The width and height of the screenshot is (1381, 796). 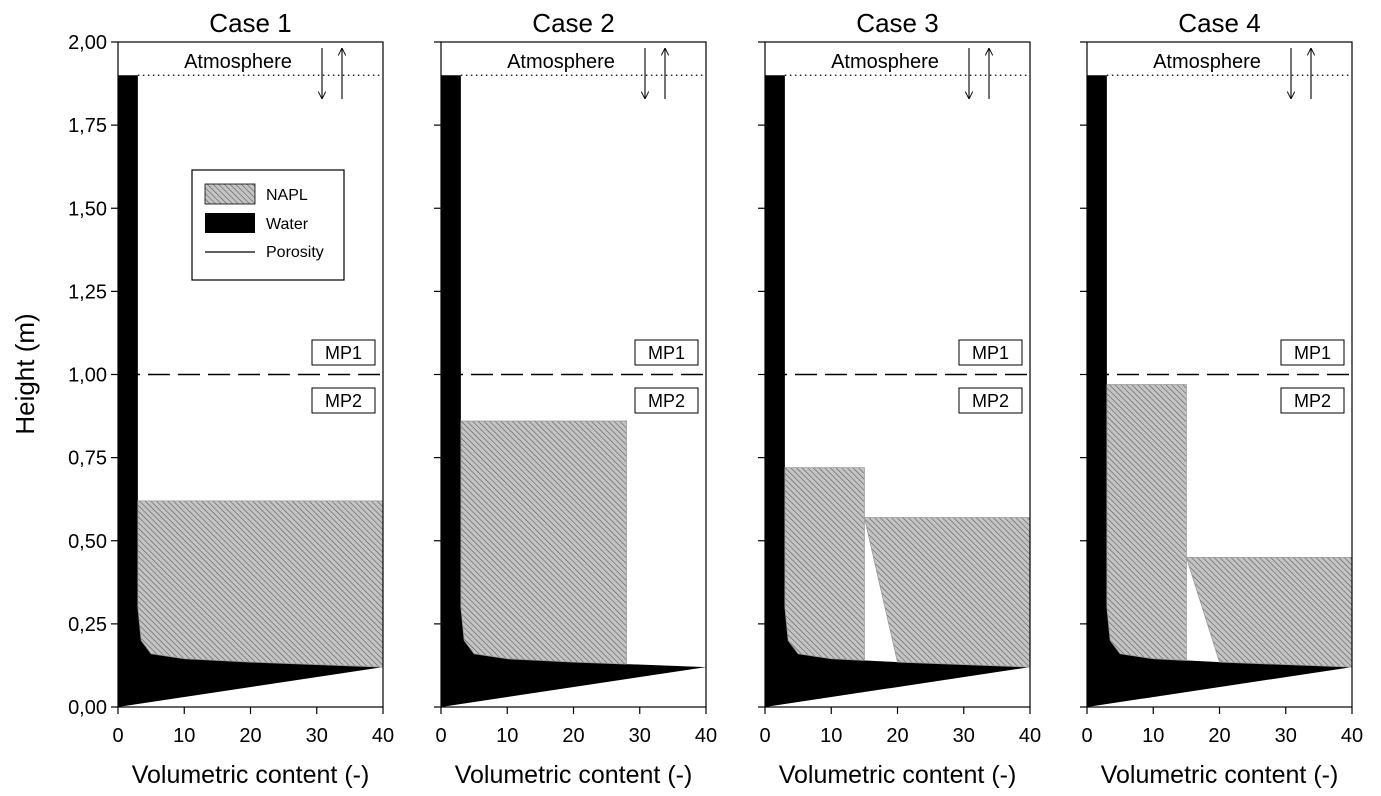 What do you see at coordinates (87, 209) in the screenshot?
I see `y-tick-label: 1,50` at bounding box center [87, 209].